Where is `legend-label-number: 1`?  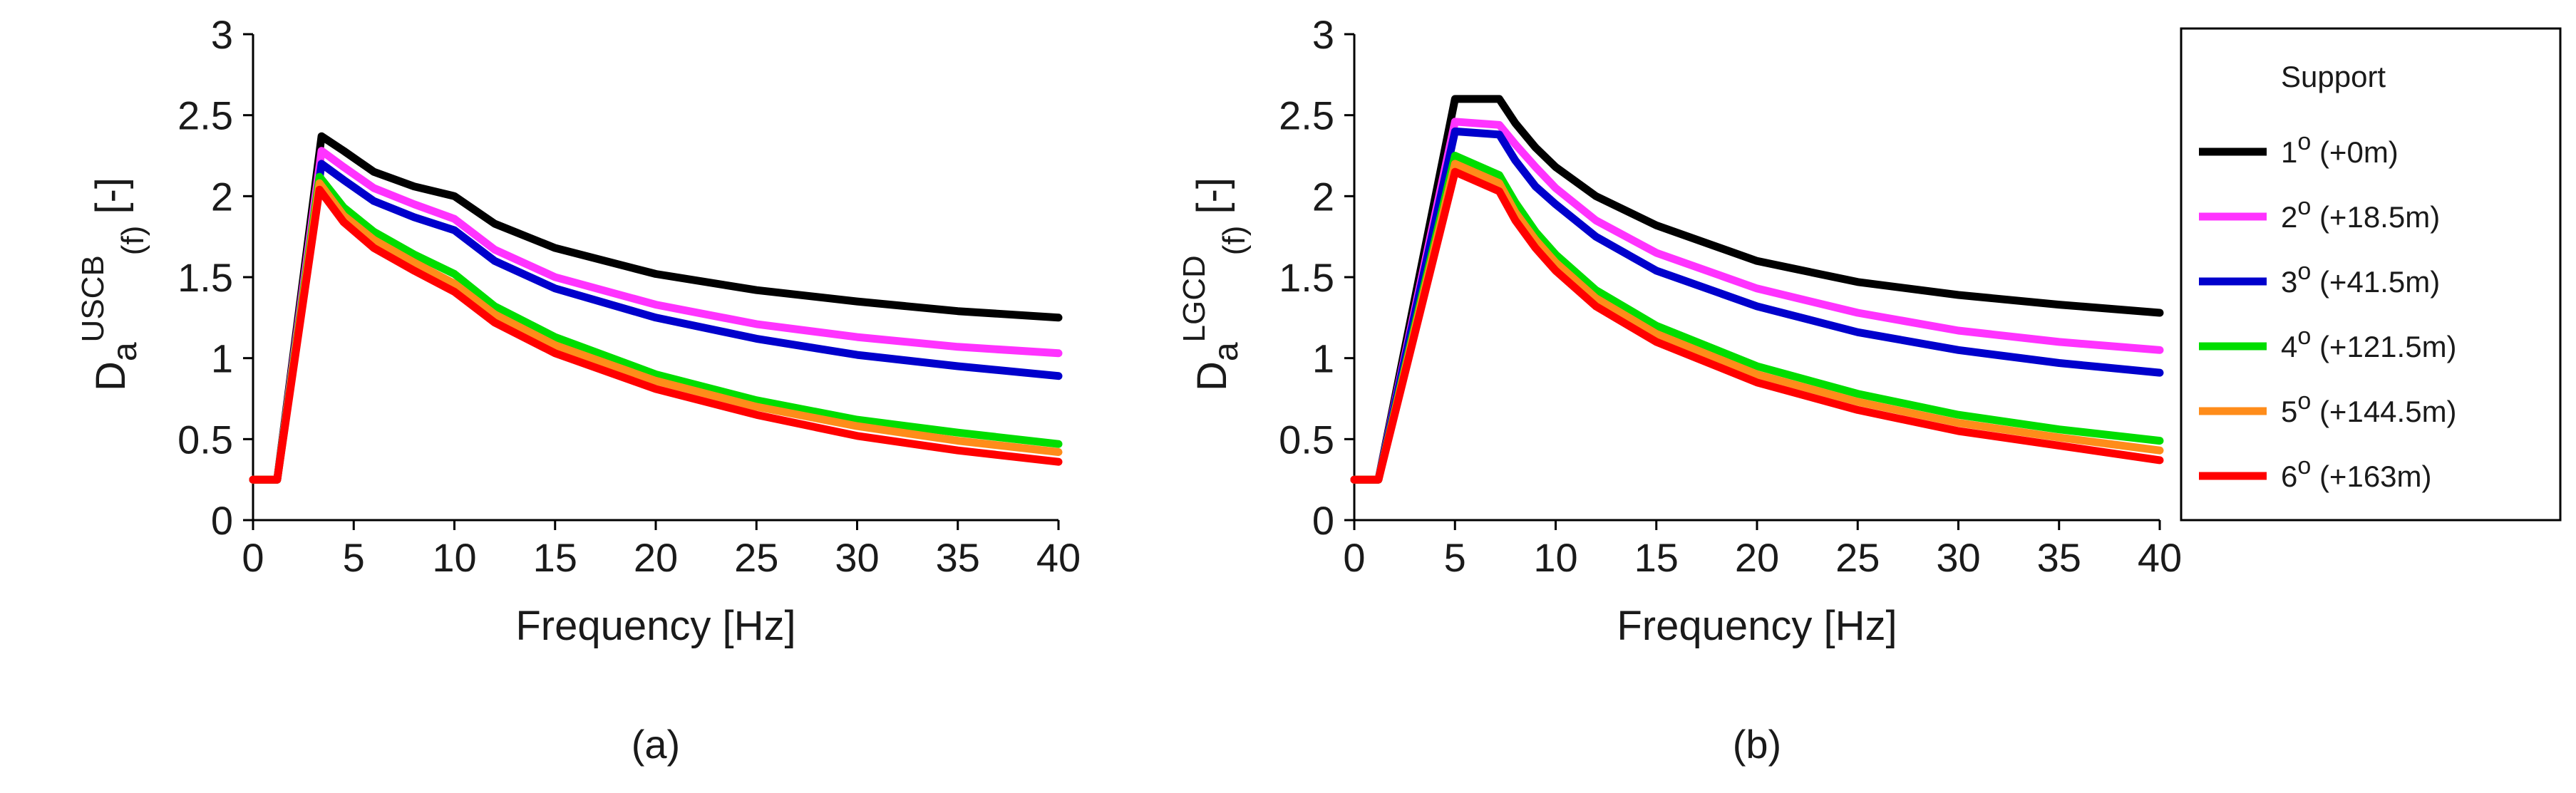
legend-label-number: 1 is located at coordinates (2289, 152).